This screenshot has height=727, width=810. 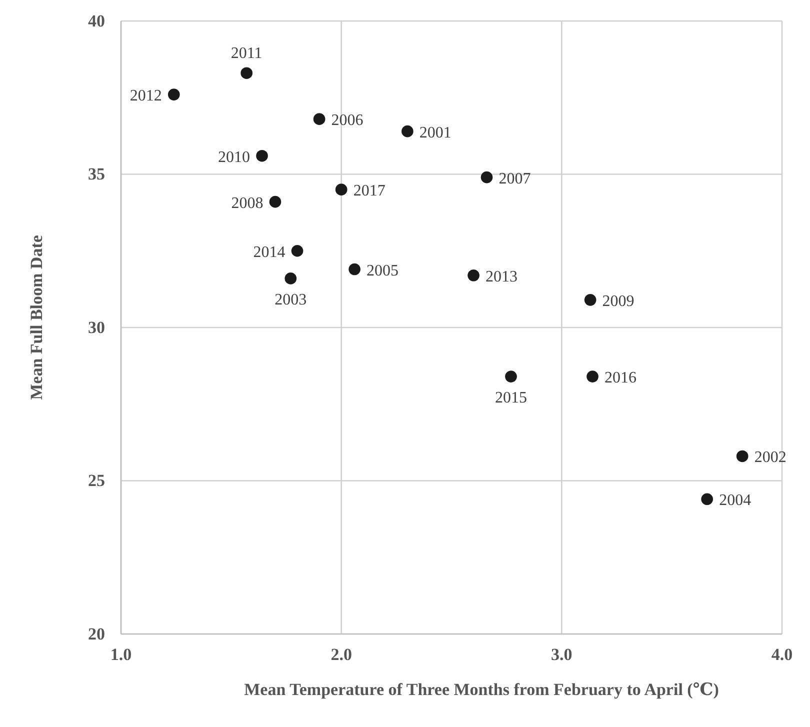 I want to click on annotation: 2006, so click(x=347, y=121).